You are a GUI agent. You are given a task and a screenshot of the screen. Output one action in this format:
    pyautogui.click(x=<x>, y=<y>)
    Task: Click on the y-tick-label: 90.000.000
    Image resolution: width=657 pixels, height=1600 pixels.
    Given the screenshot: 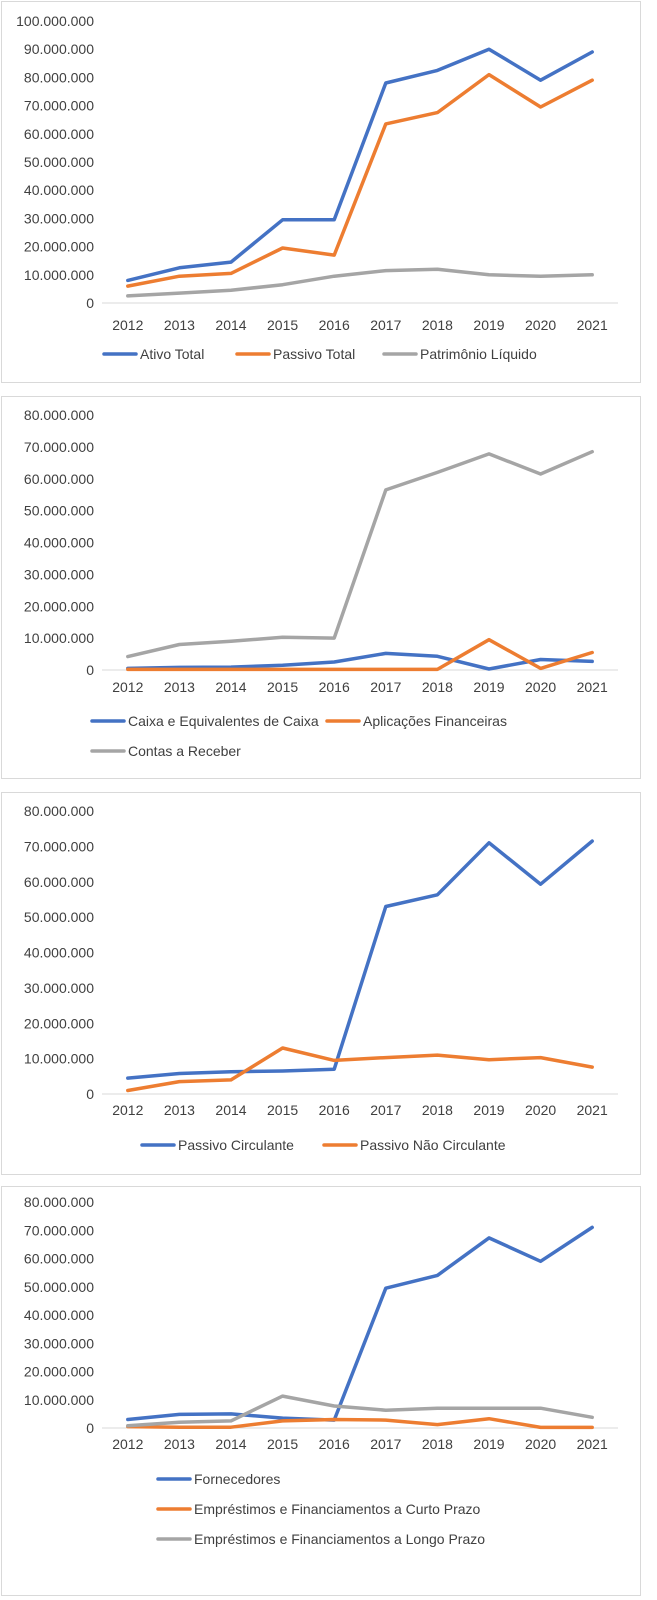 What is the action you would take?
    pyautogui.click(x=59, y=49)
    